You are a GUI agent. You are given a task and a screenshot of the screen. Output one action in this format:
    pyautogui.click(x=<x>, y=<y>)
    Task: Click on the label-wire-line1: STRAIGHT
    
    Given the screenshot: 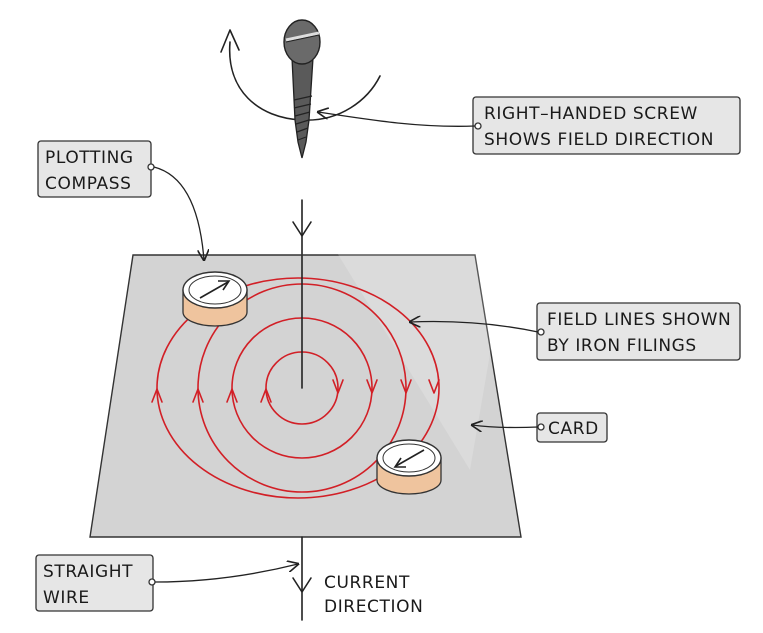 What is the action you would take?
    pyautogui.click(x=88, y=572)
    